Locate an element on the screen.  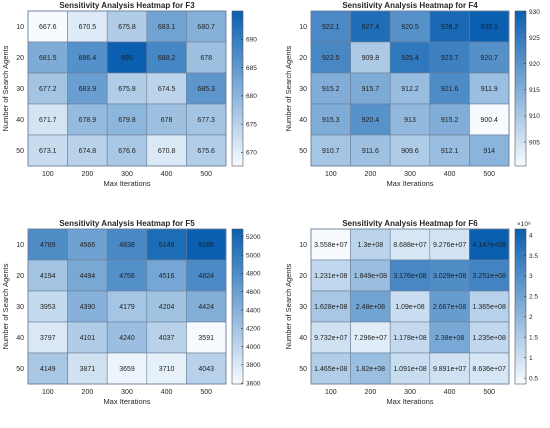
colorbar-tick-label: 3 is located at coordinates (531, 276).